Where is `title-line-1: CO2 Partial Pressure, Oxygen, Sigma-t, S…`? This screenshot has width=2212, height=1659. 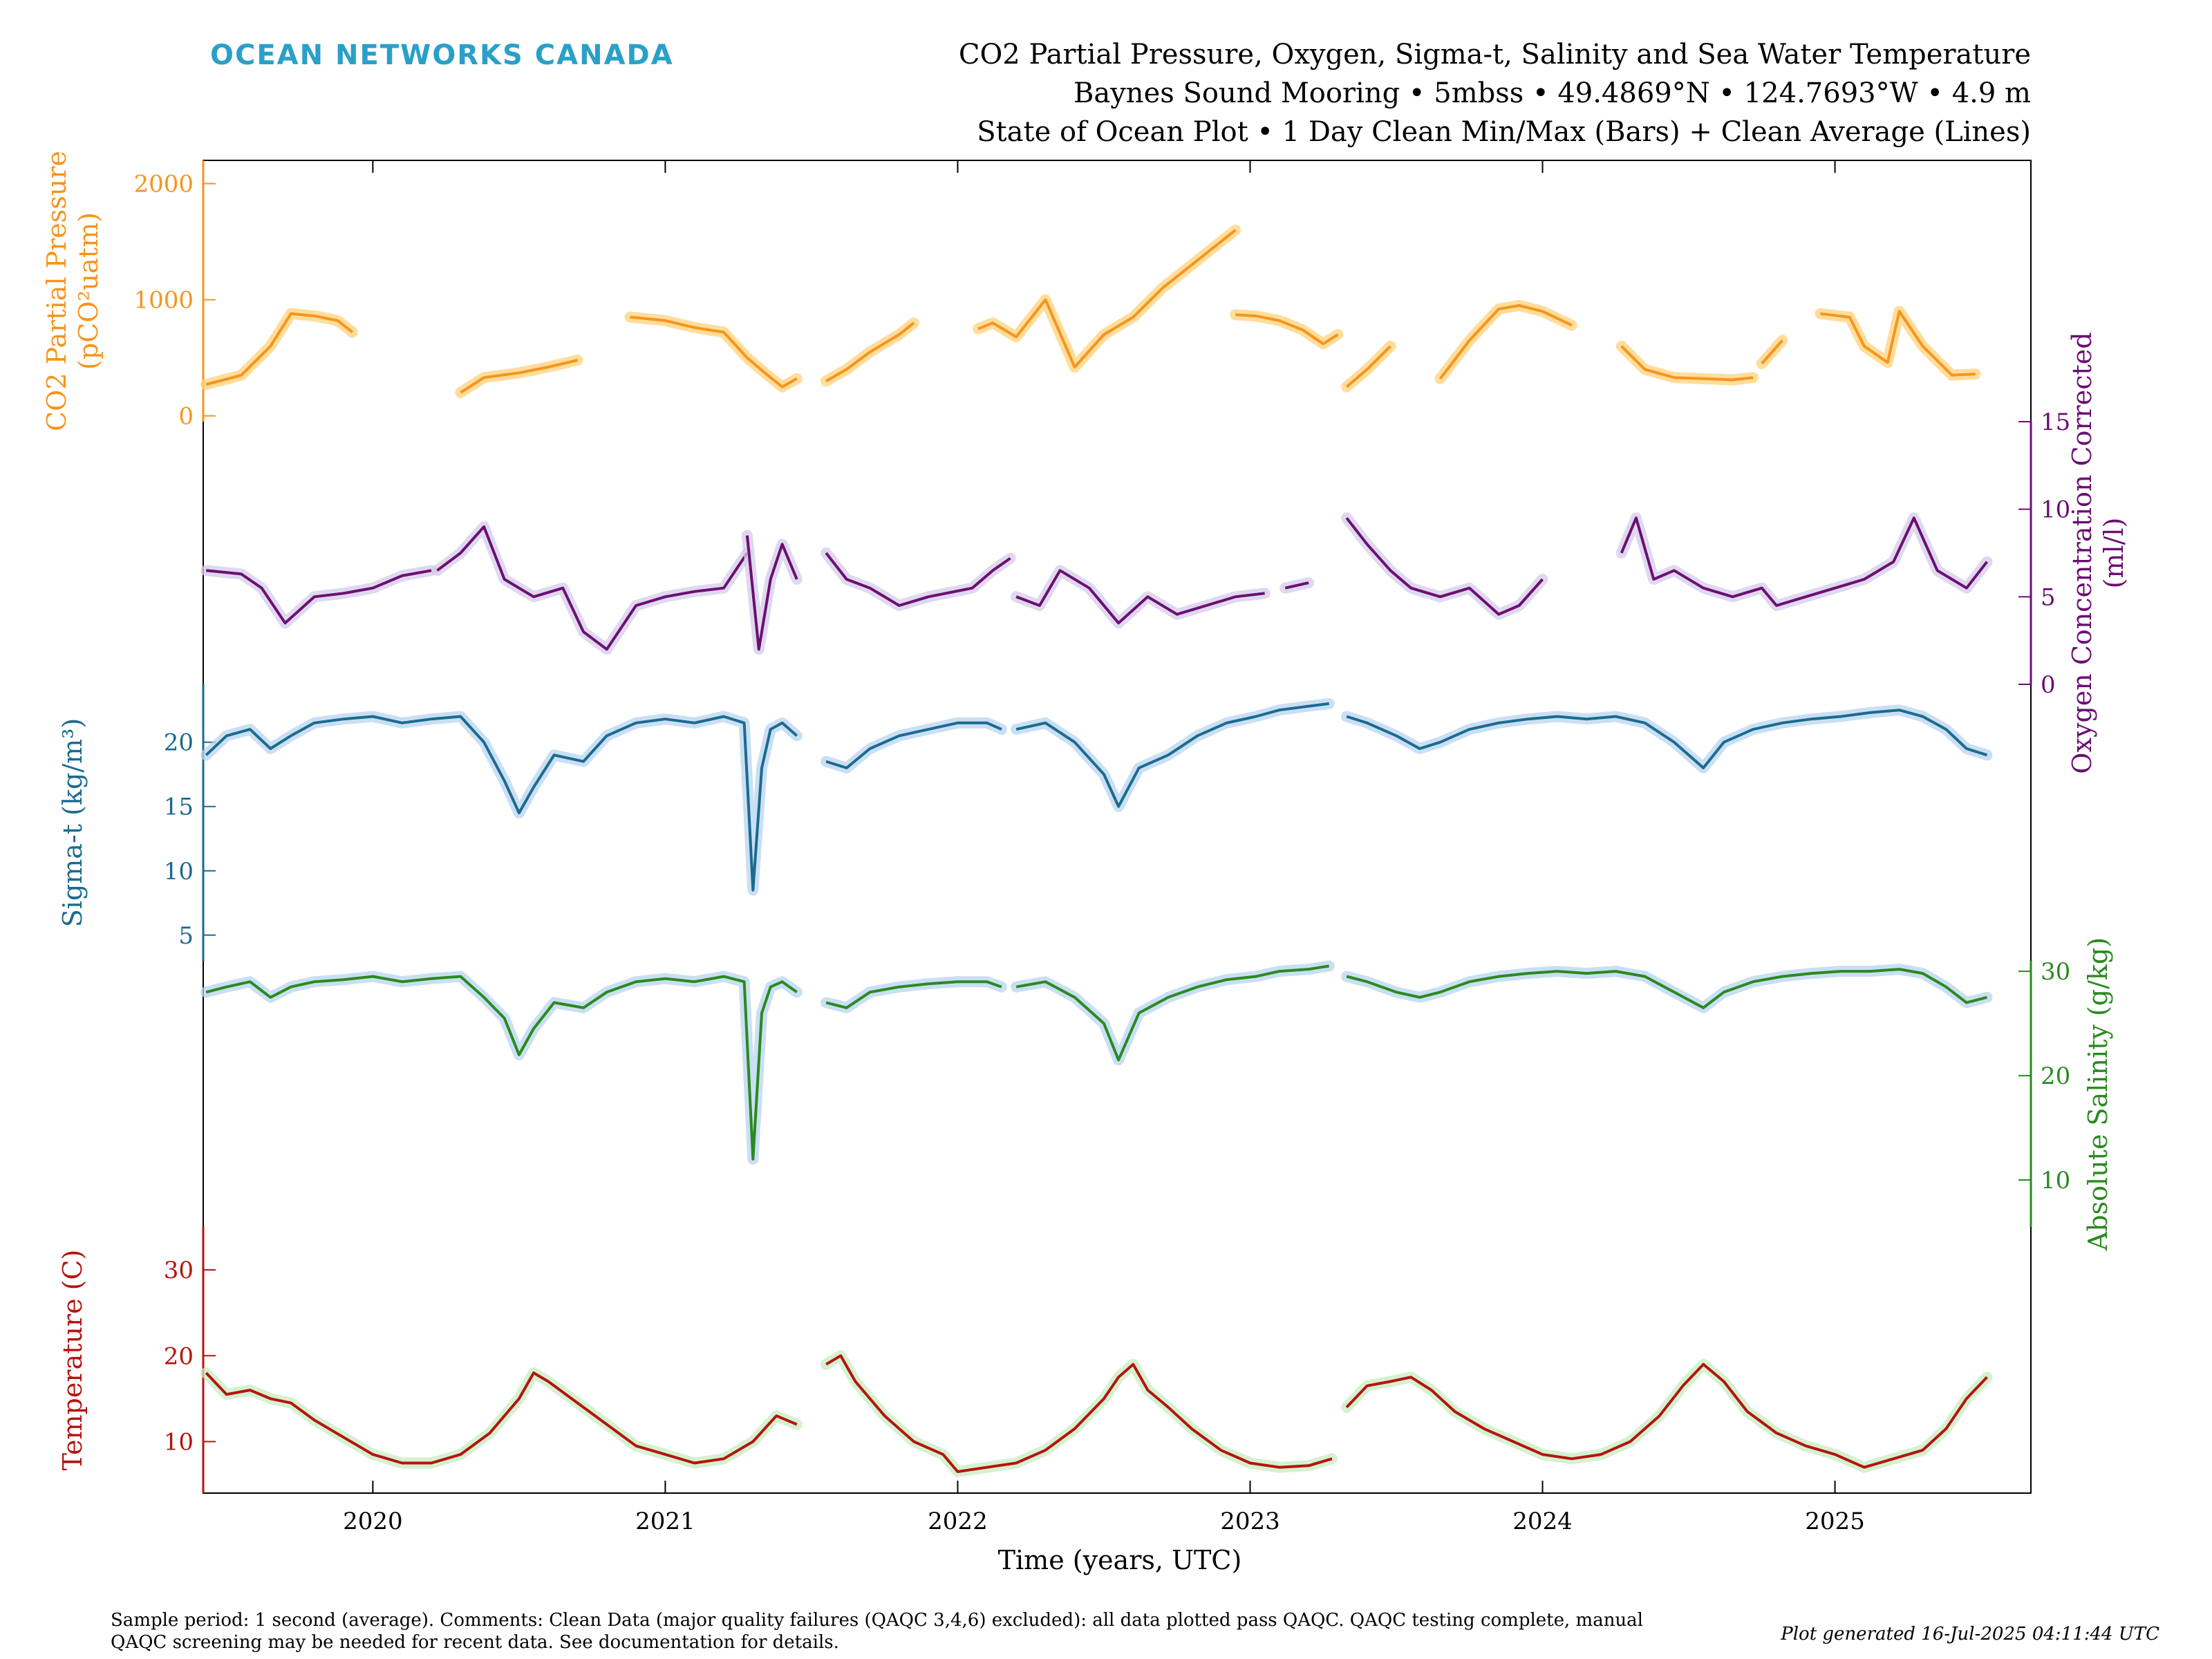 title-line-1: CO2 Partial Pressure, Oxygen, Sigma-t, S… is located at coordinates (1495, 55).